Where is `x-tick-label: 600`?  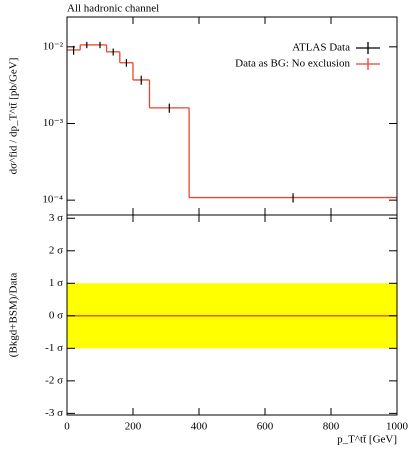 x-tick-label: 600 is located at coordinates (265, 427).